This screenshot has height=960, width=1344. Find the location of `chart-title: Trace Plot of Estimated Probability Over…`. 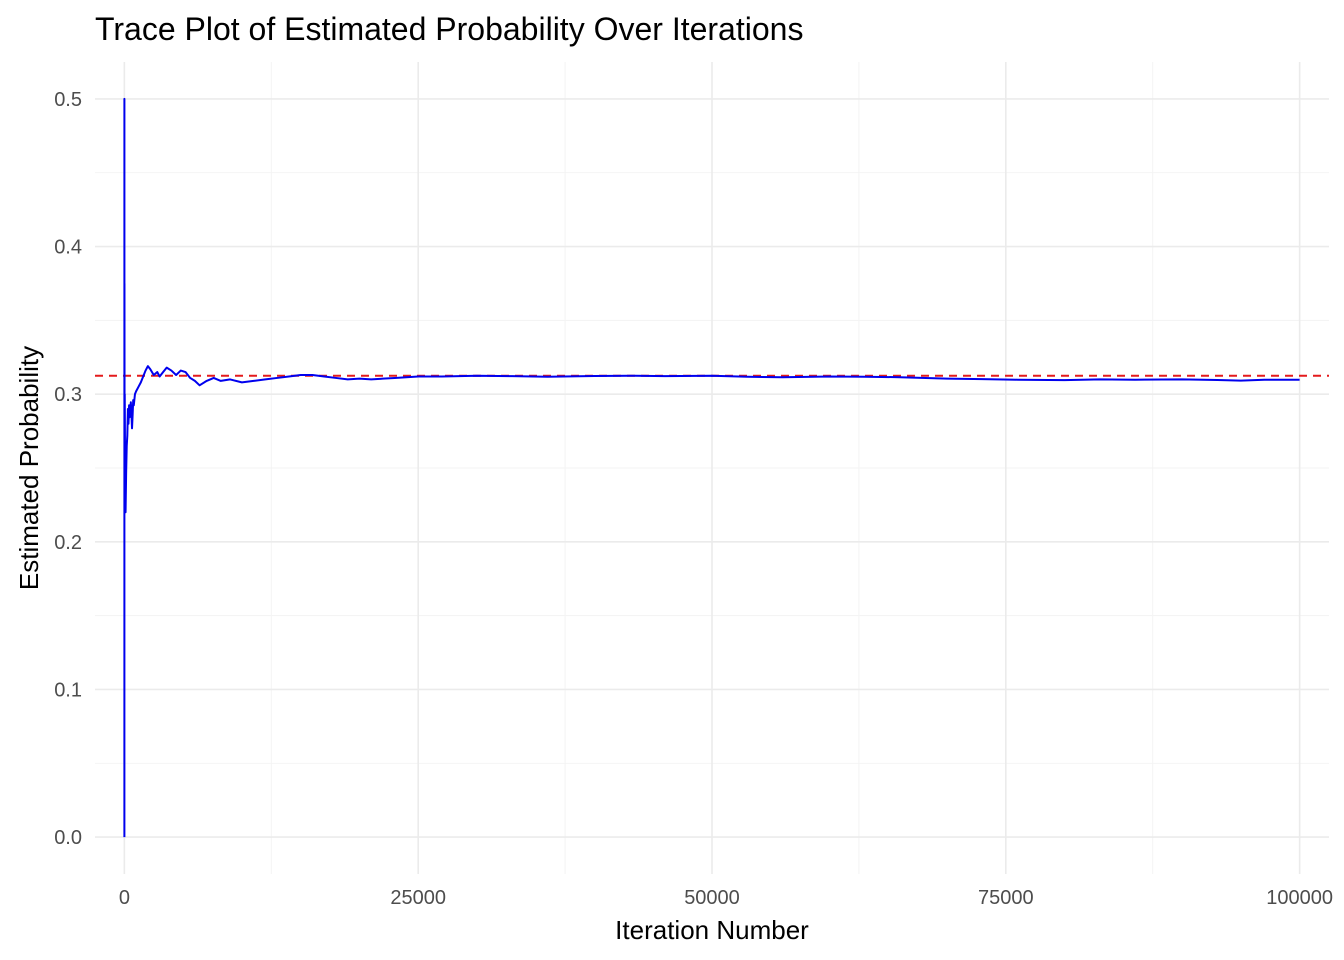

chart-title: Trace Plot of Estimated Probability Over… is located at coordinates (449, 29).